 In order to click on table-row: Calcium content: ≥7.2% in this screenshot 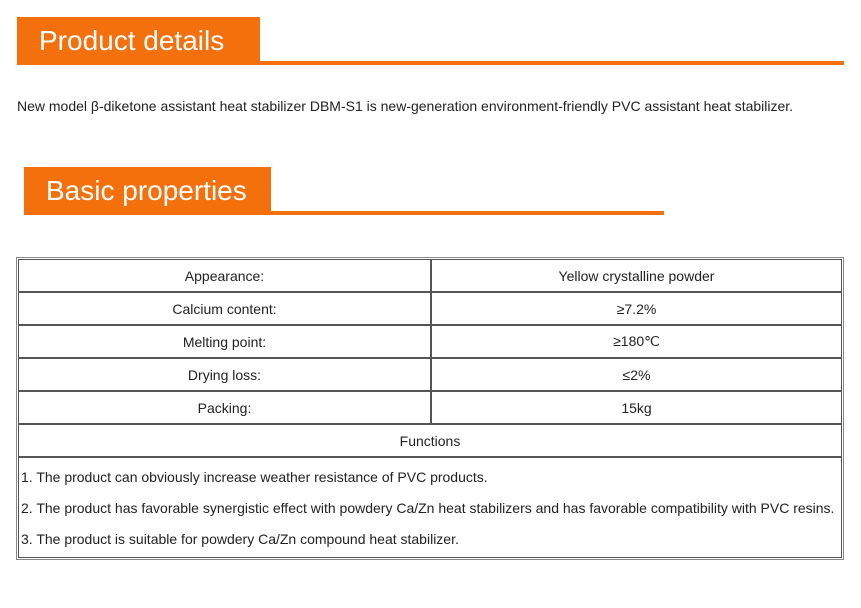, I will do `click(430, 308)`.